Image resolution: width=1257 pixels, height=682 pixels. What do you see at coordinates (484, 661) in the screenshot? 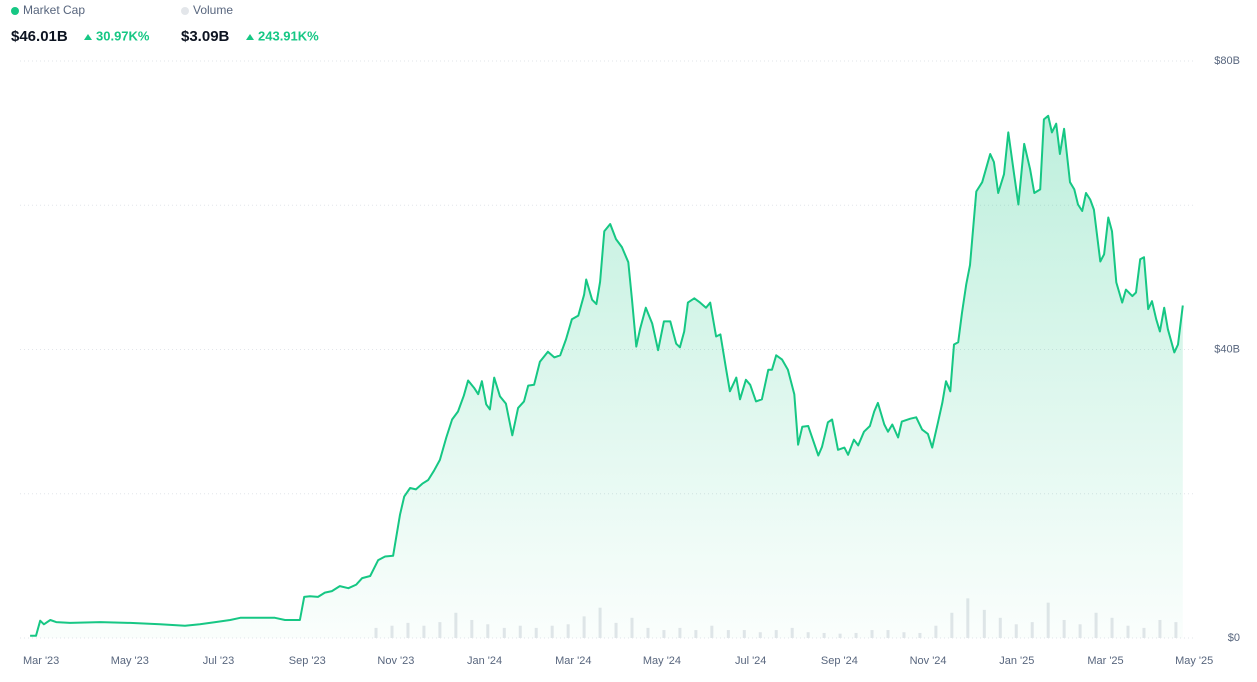
I see `x-tick-label: Jan '24` at bounding box center [484, 661].